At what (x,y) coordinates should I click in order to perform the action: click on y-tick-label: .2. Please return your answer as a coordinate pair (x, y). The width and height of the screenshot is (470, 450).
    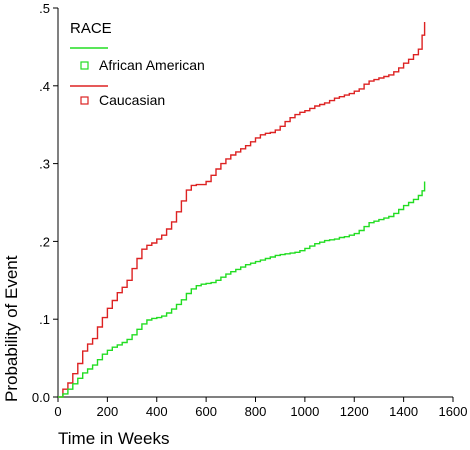
    Looking at the image, I should click on (44, 241).